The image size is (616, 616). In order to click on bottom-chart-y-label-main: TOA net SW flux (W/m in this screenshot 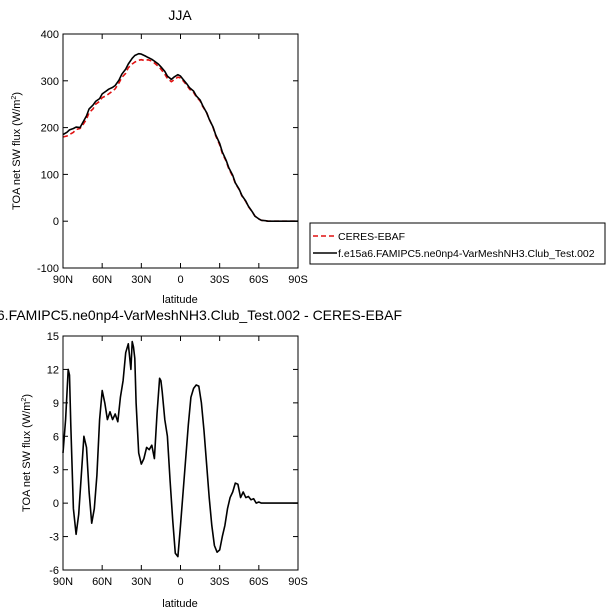, I will do `click(27, 457)`.